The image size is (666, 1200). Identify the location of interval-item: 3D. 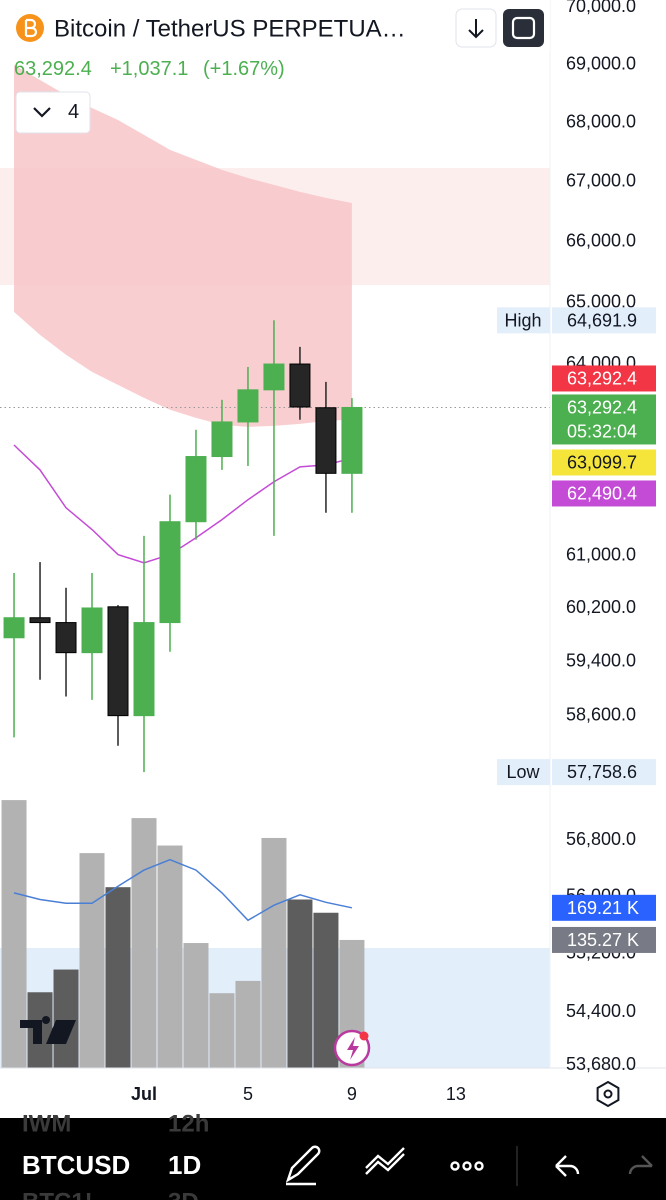
(183, 1194).